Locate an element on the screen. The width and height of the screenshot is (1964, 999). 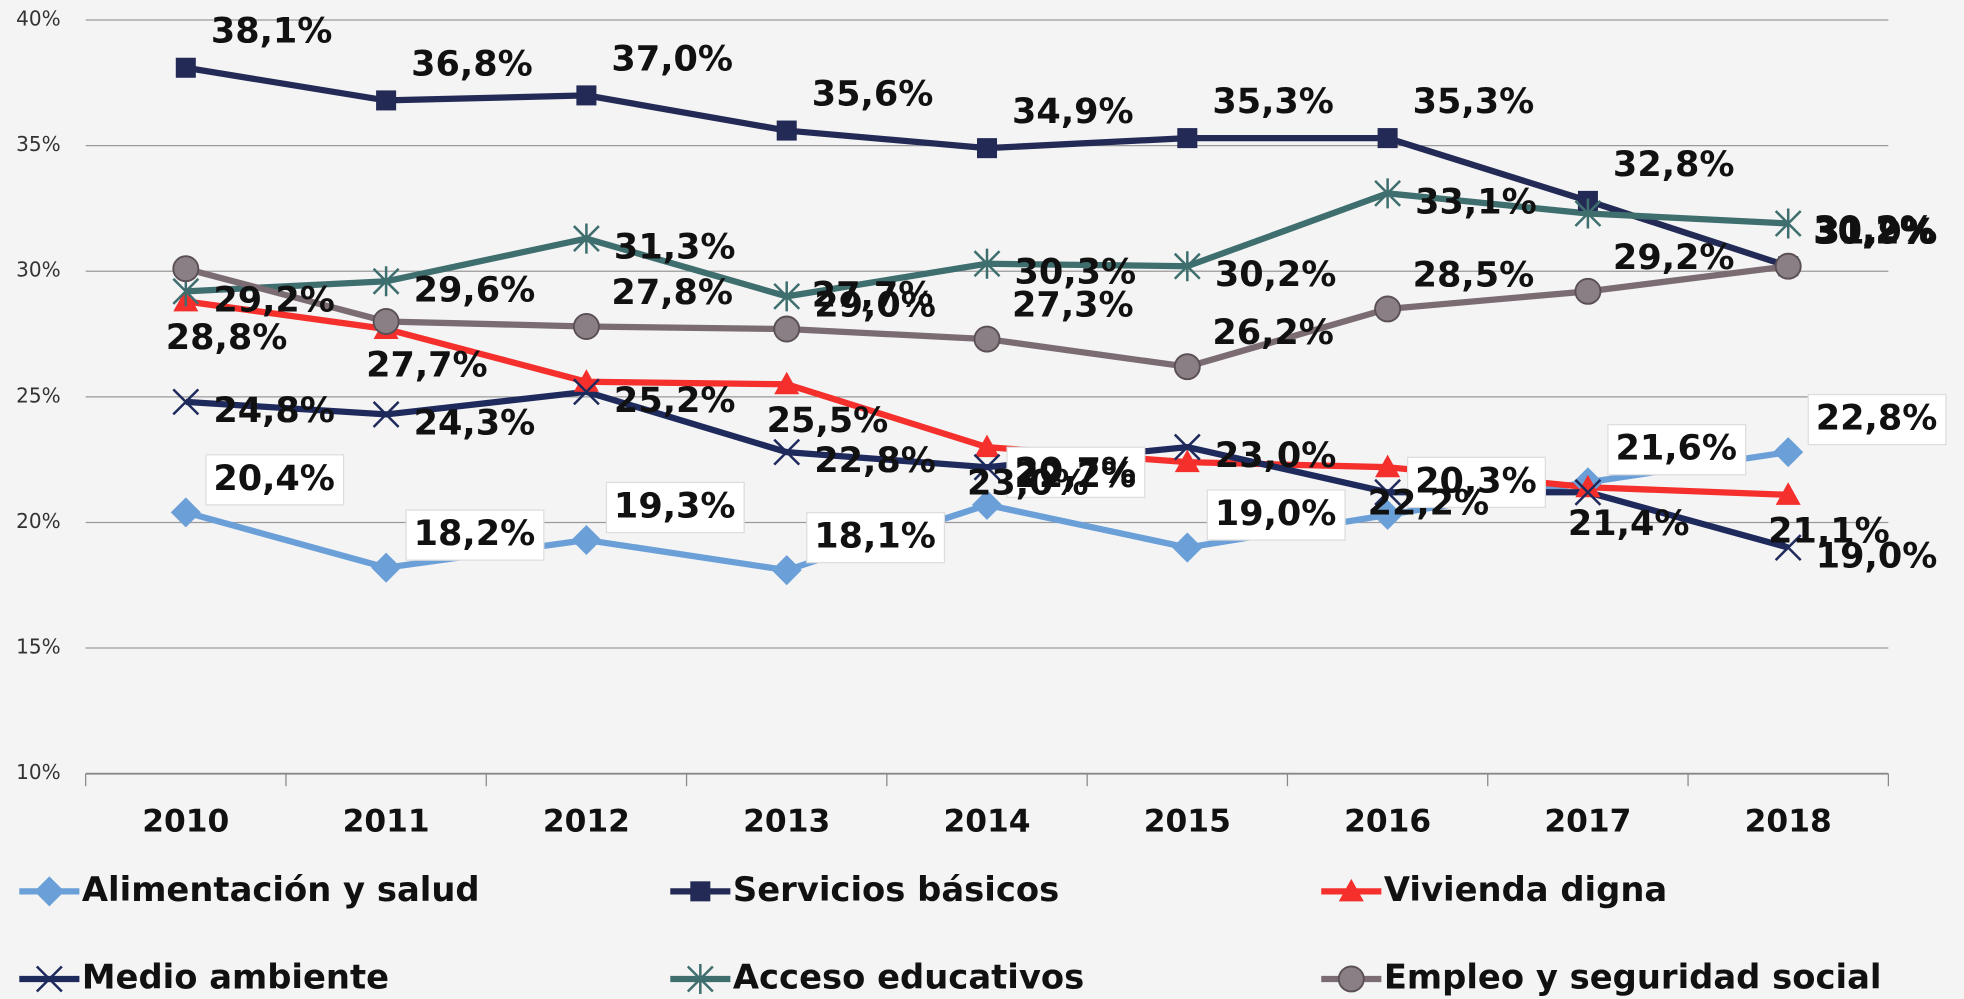
data-label: 32,8% is located at coordinates (1674, 164).